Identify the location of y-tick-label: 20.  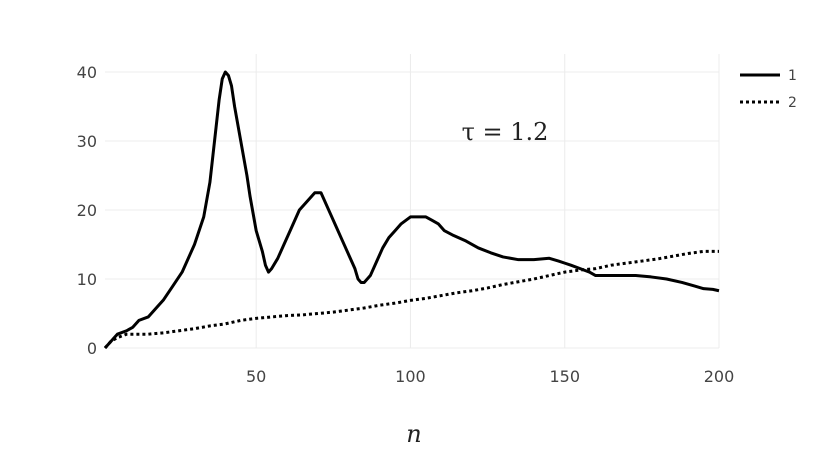
(87, 210).